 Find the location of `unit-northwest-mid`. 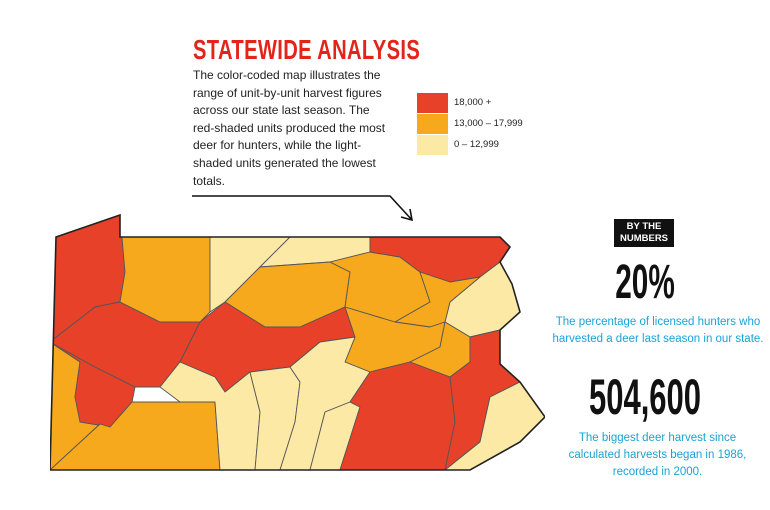

unit-northwest-mid is located at coordinates (165, 269).